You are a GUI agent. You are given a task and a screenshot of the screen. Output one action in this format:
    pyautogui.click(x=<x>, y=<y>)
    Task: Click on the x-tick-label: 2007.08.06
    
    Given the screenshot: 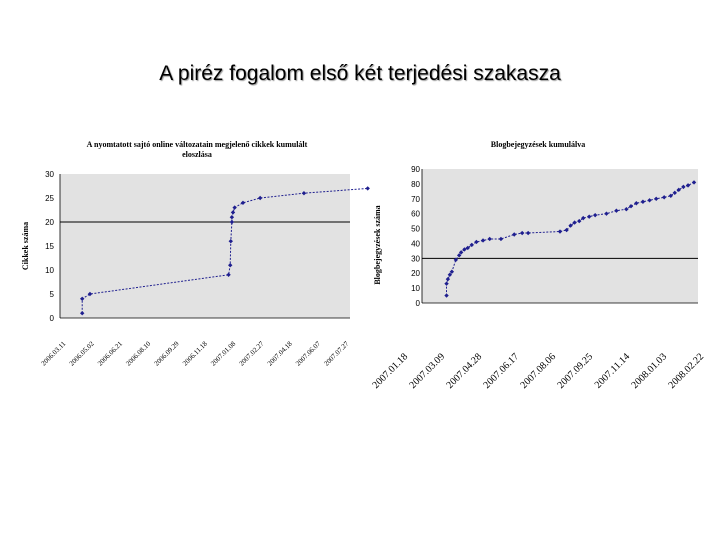 What is the action you would take?
    pyautogui.click(x=539, y=371)
    